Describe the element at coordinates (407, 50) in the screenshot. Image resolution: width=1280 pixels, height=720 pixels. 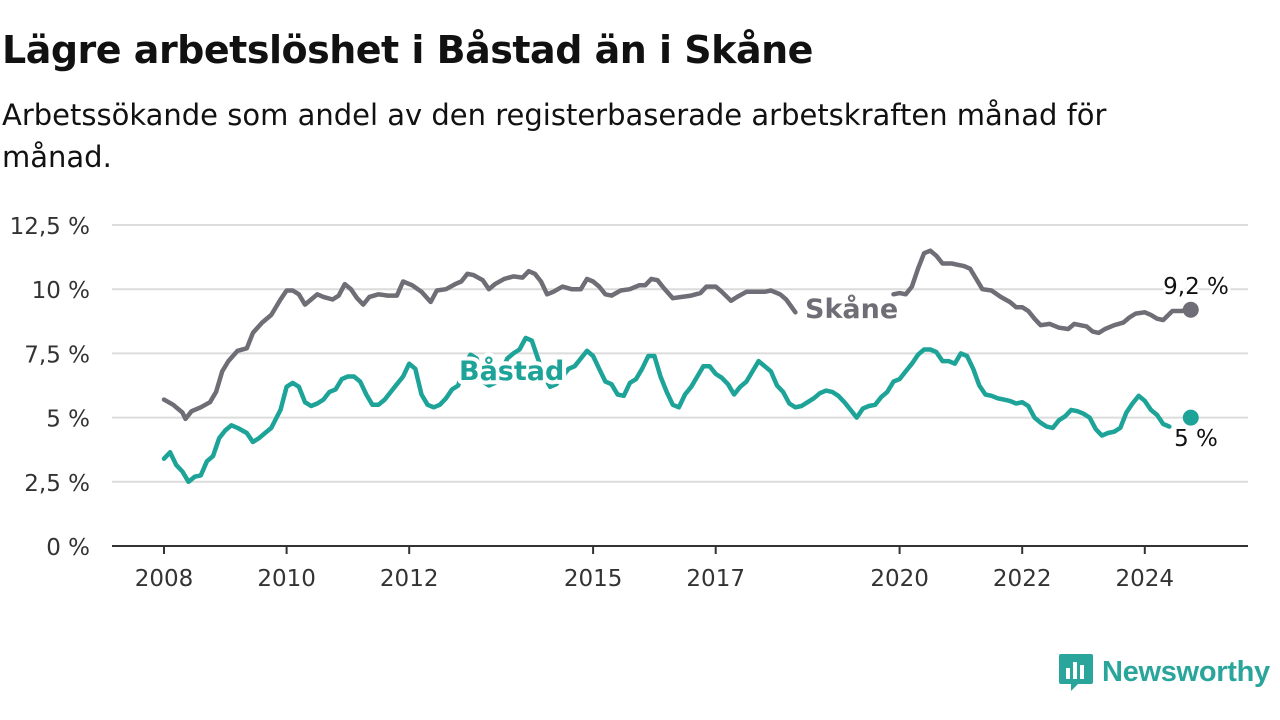
I see `page-title: Lägre arbetslöshet i Båstad än i Skåne` at that location.